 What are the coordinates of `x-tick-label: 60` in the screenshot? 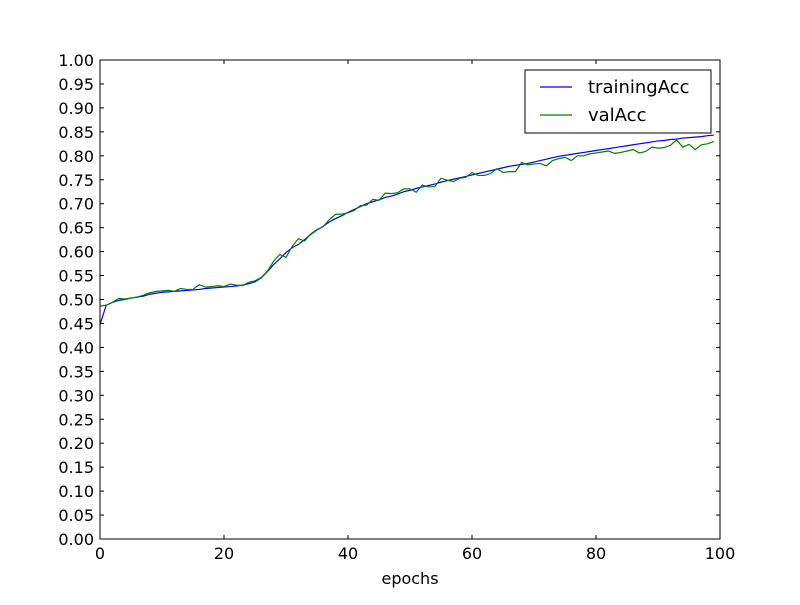 It's located at (472, 553).